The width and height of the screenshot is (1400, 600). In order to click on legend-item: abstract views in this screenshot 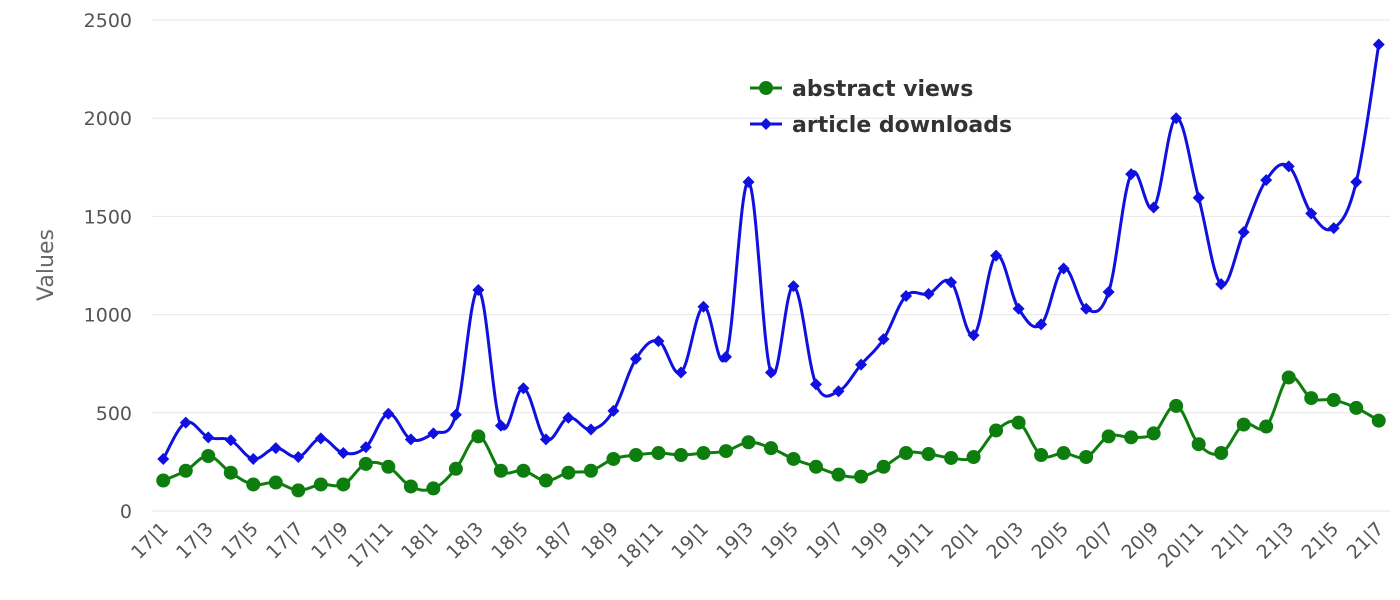, I will do `click(861, 89)`.